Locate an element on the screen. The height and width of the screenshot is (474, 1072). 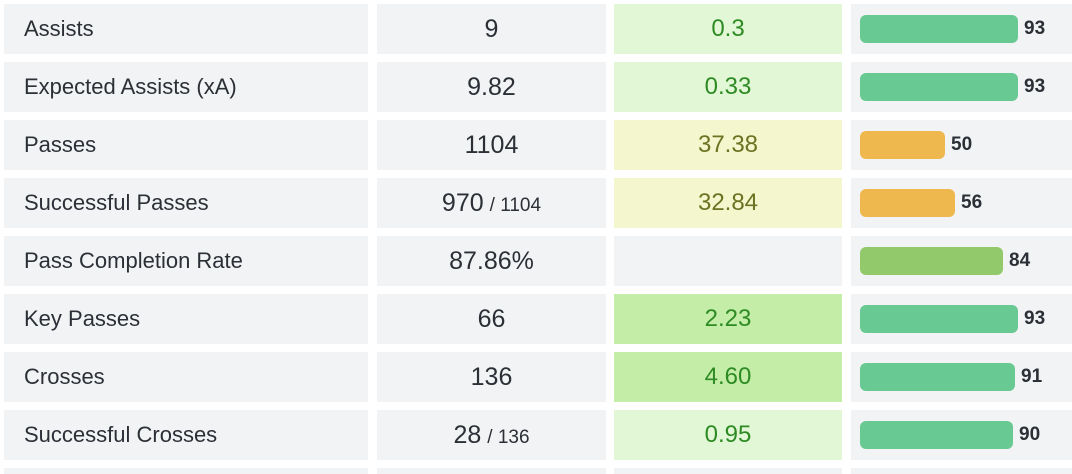
stat-per90-value: 0.33 is located at coordinates (728, 86).